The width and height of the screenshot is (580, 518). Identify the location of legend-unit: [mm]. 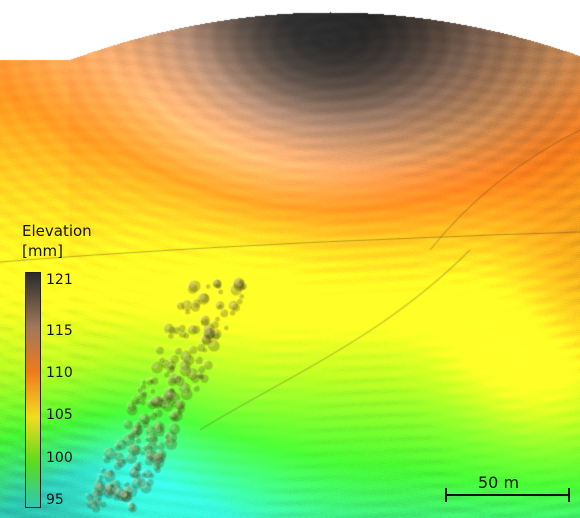
(42, 251).